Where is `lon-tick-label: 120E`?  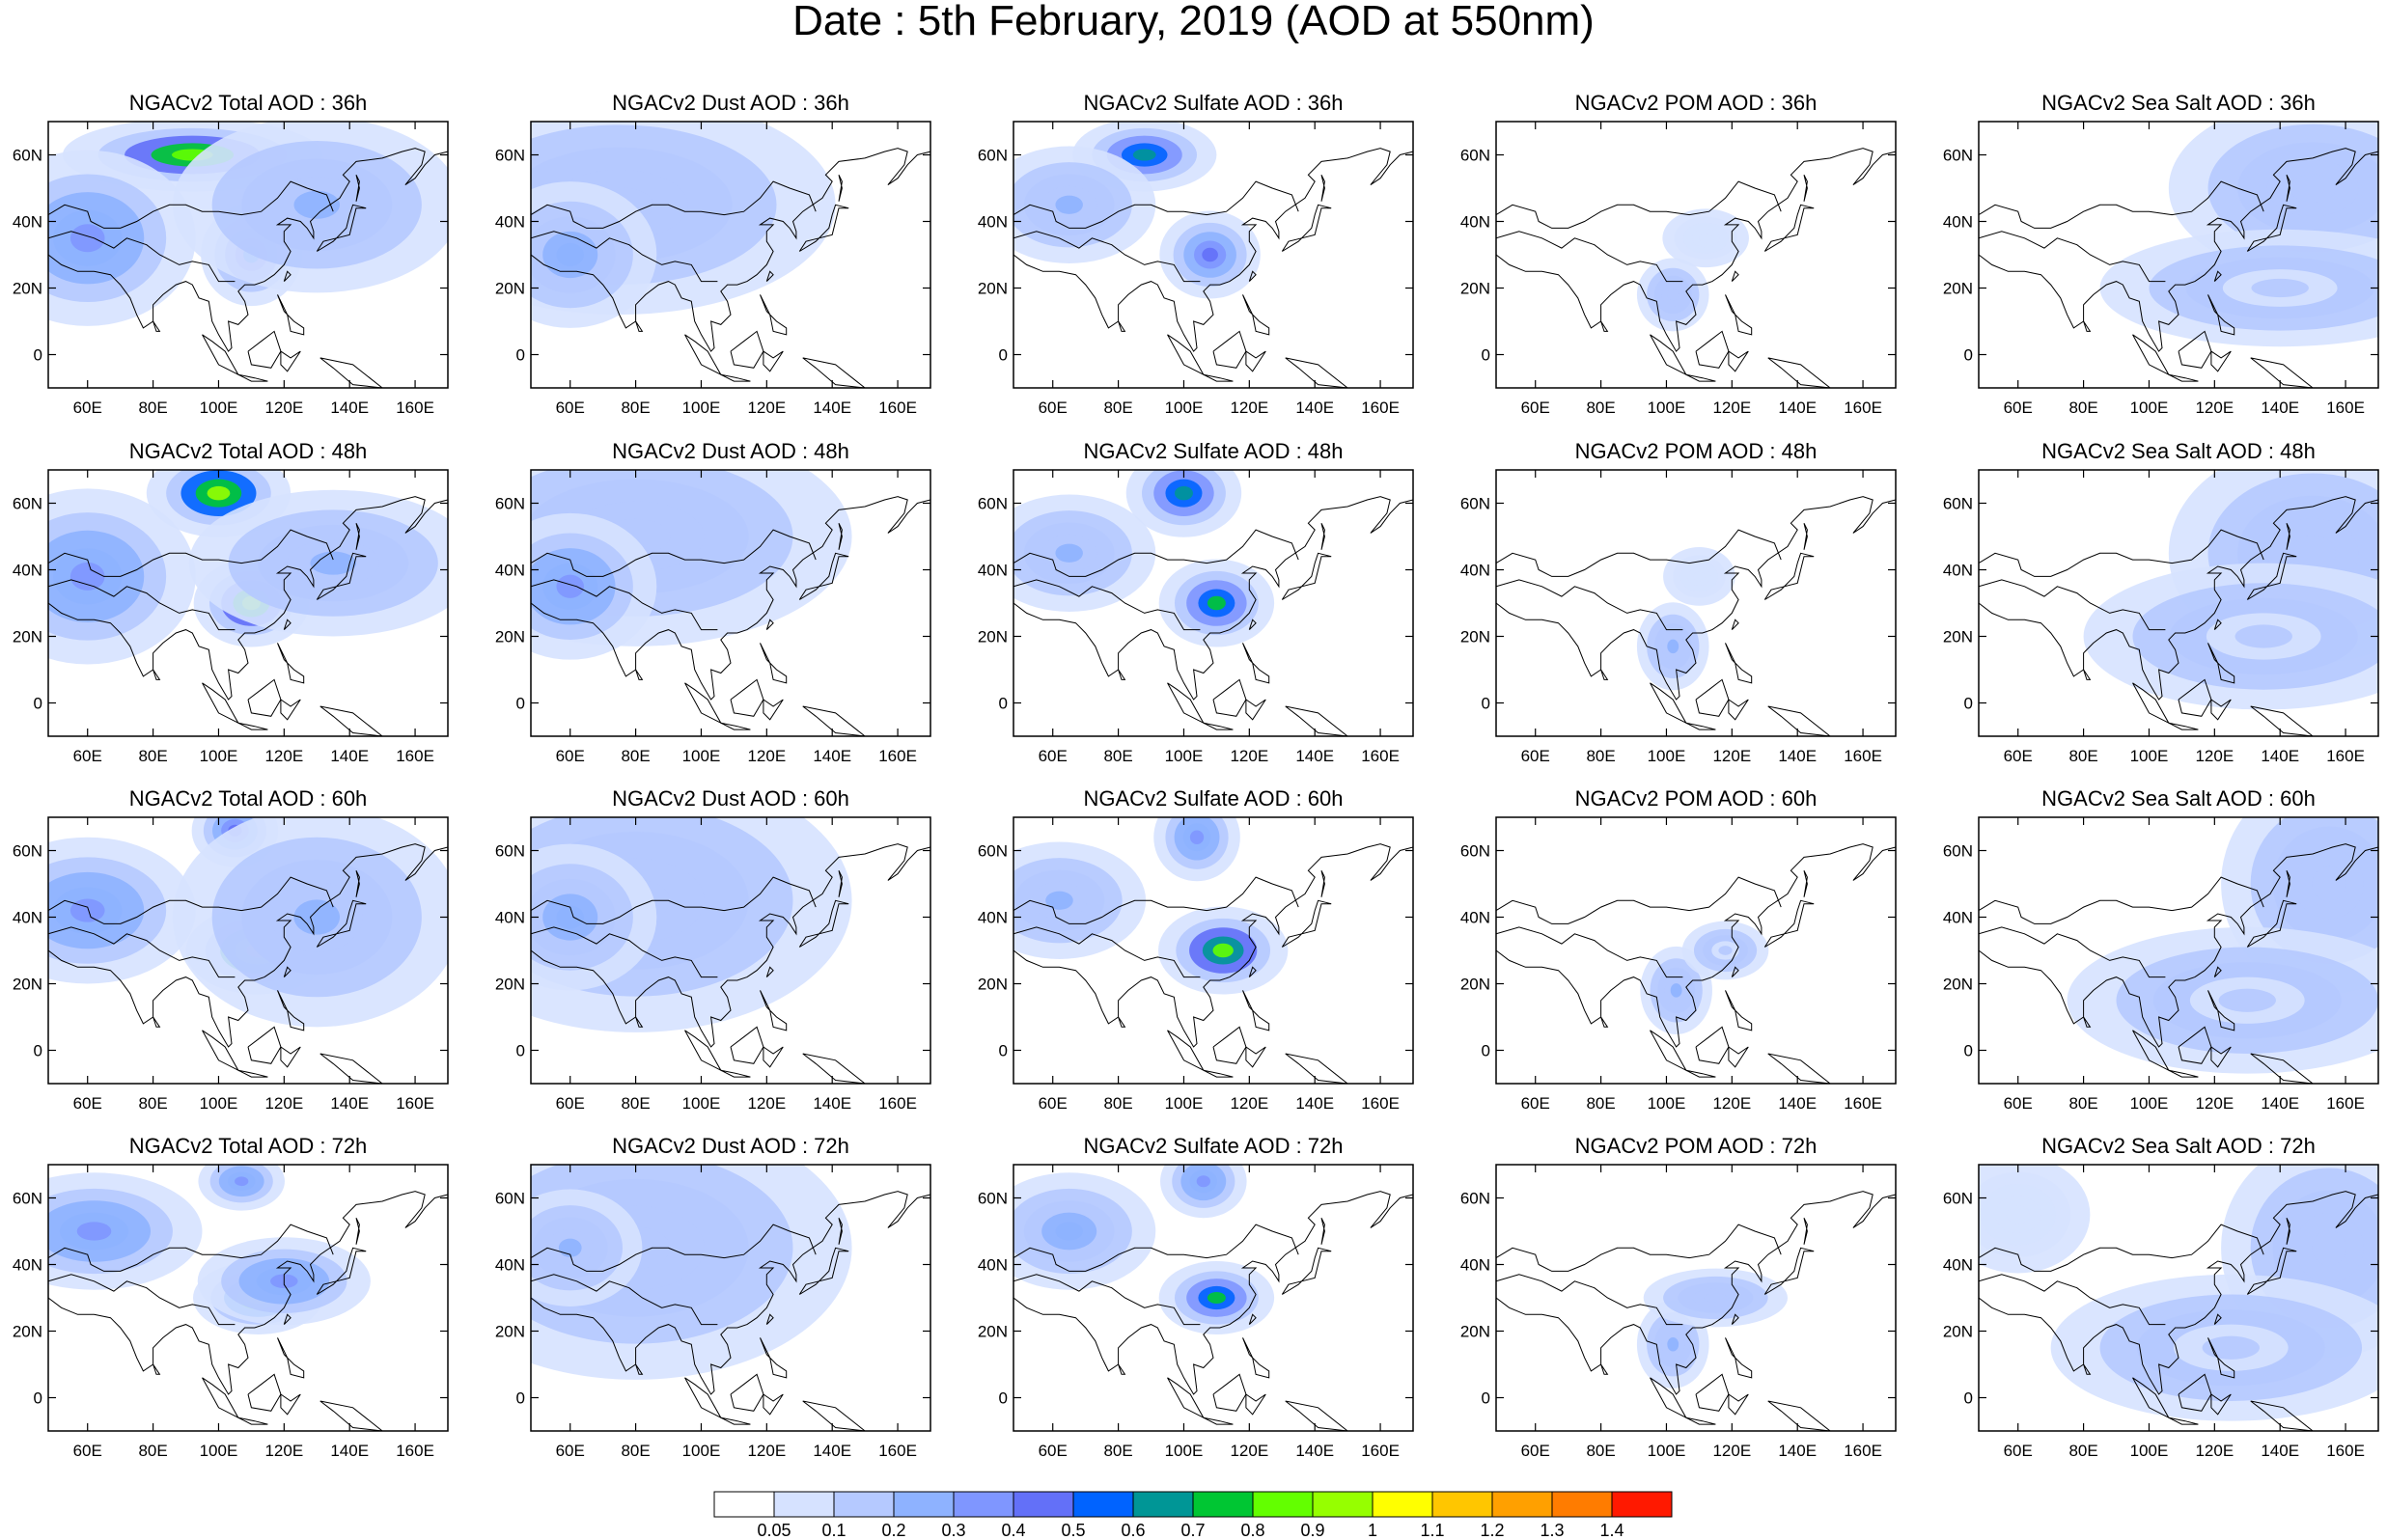 lon-tick-label: 120E is located at coordinates (2214, 408).